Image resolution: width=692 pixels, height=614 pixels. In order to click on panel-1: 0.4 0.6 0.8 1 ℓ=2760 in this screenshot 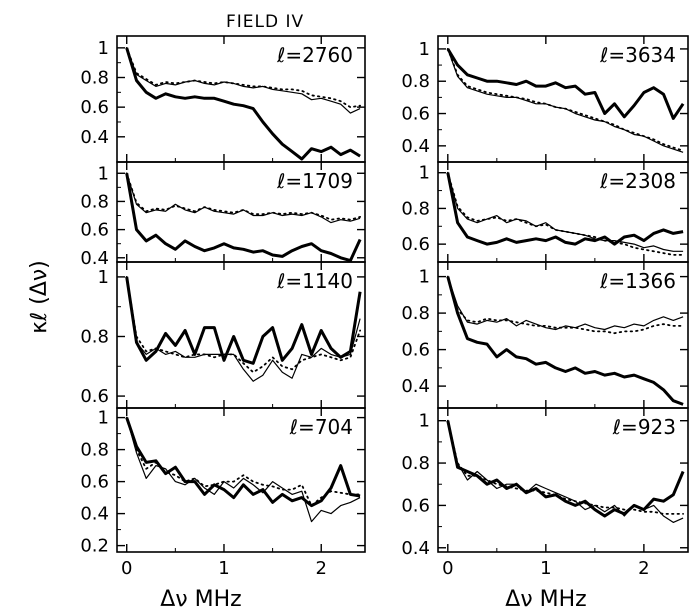, I will do `click(223, 99)`.